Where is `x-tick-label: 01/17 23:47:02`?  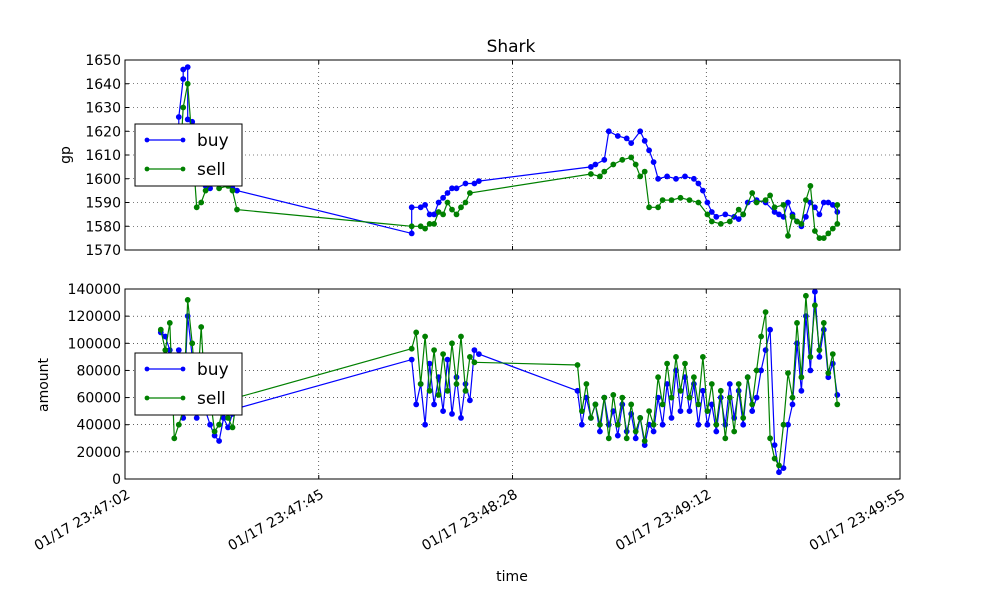 x-tick-label: 01/17 23:47:02 is located at coordinates (82, 521).